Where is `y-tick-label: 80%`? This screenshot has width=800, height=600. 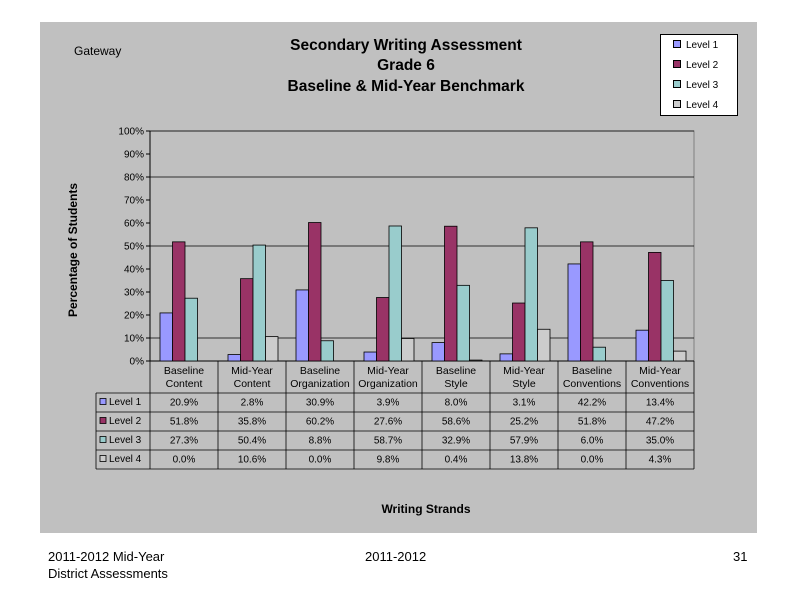
y-tick-label: 80% is located at coordinates (134, 178).